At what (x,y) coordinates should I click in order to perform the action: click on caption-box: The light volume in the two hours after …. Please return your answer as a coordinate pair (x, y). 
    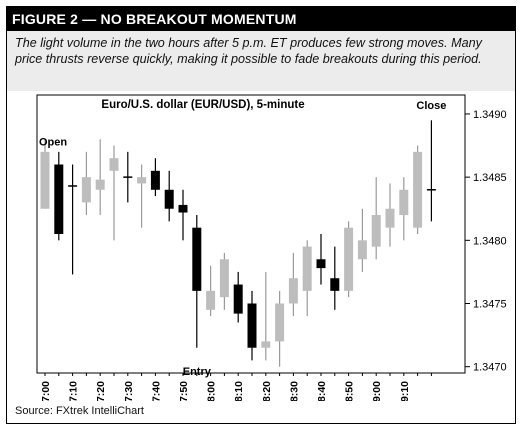
    Looking at the image, I should click on (261, 61).